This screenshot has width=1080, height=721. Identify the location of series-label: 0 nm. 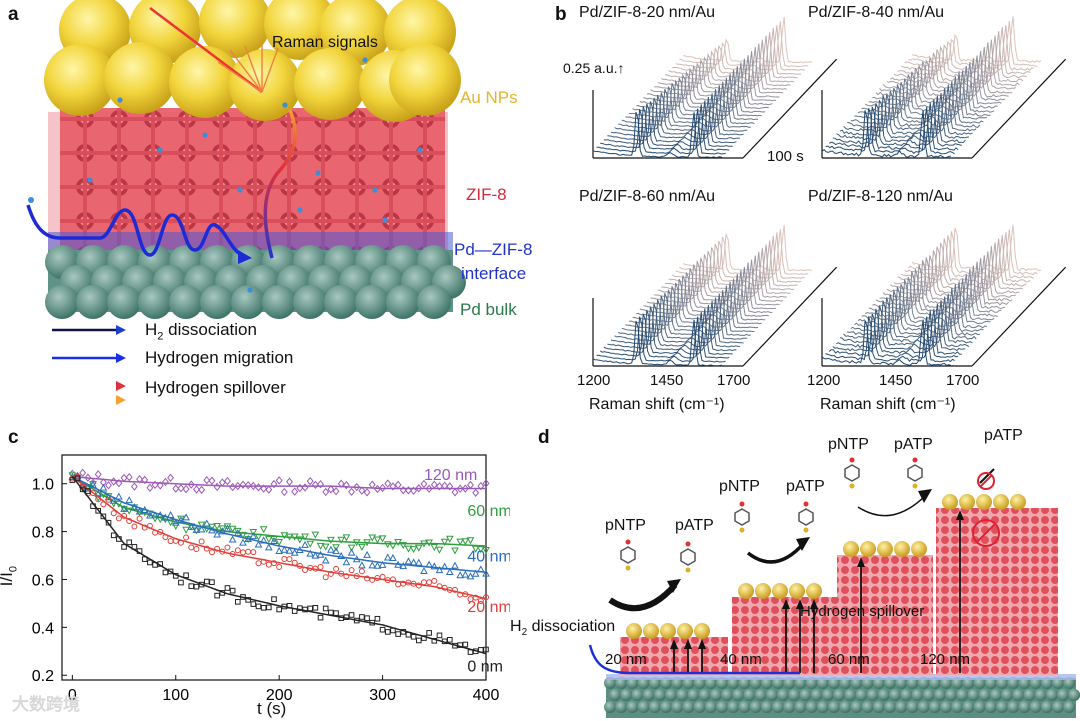
(485, 667).